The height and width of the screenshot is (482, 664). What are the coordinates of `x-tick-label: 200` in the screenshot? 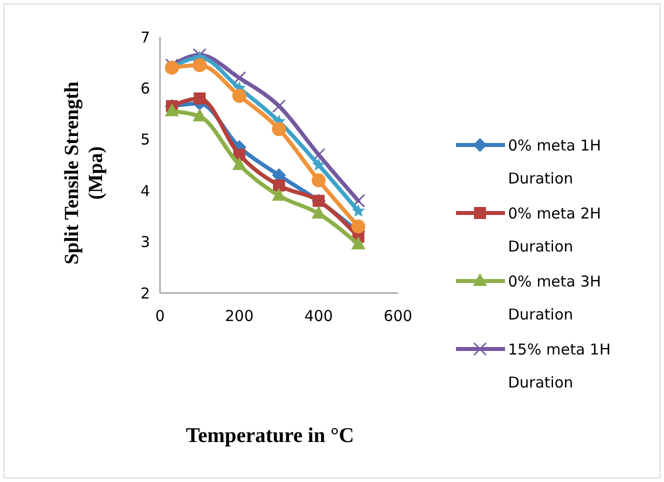 It's located at (239, 316).